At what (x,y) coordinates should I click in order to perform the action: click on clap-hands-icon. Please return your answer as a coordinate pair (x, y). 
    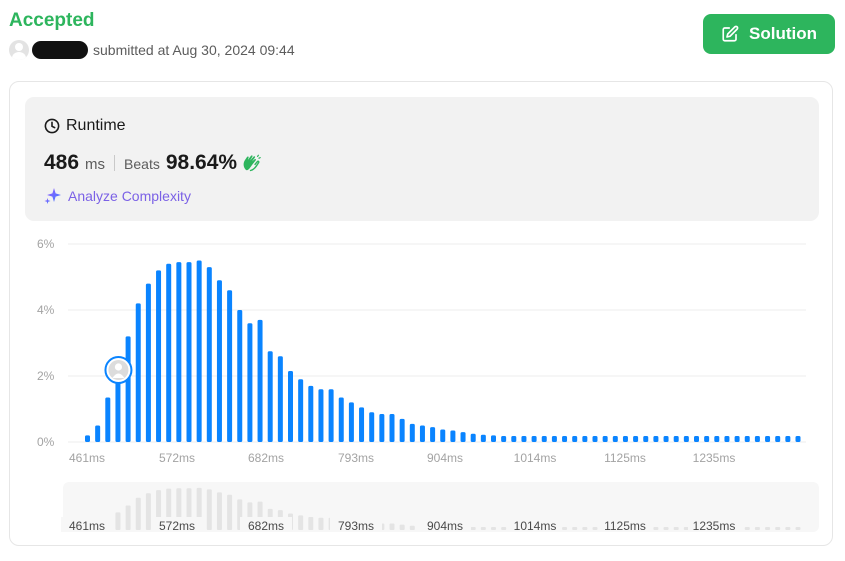
    Looking at the image, I should click on (252, 163).